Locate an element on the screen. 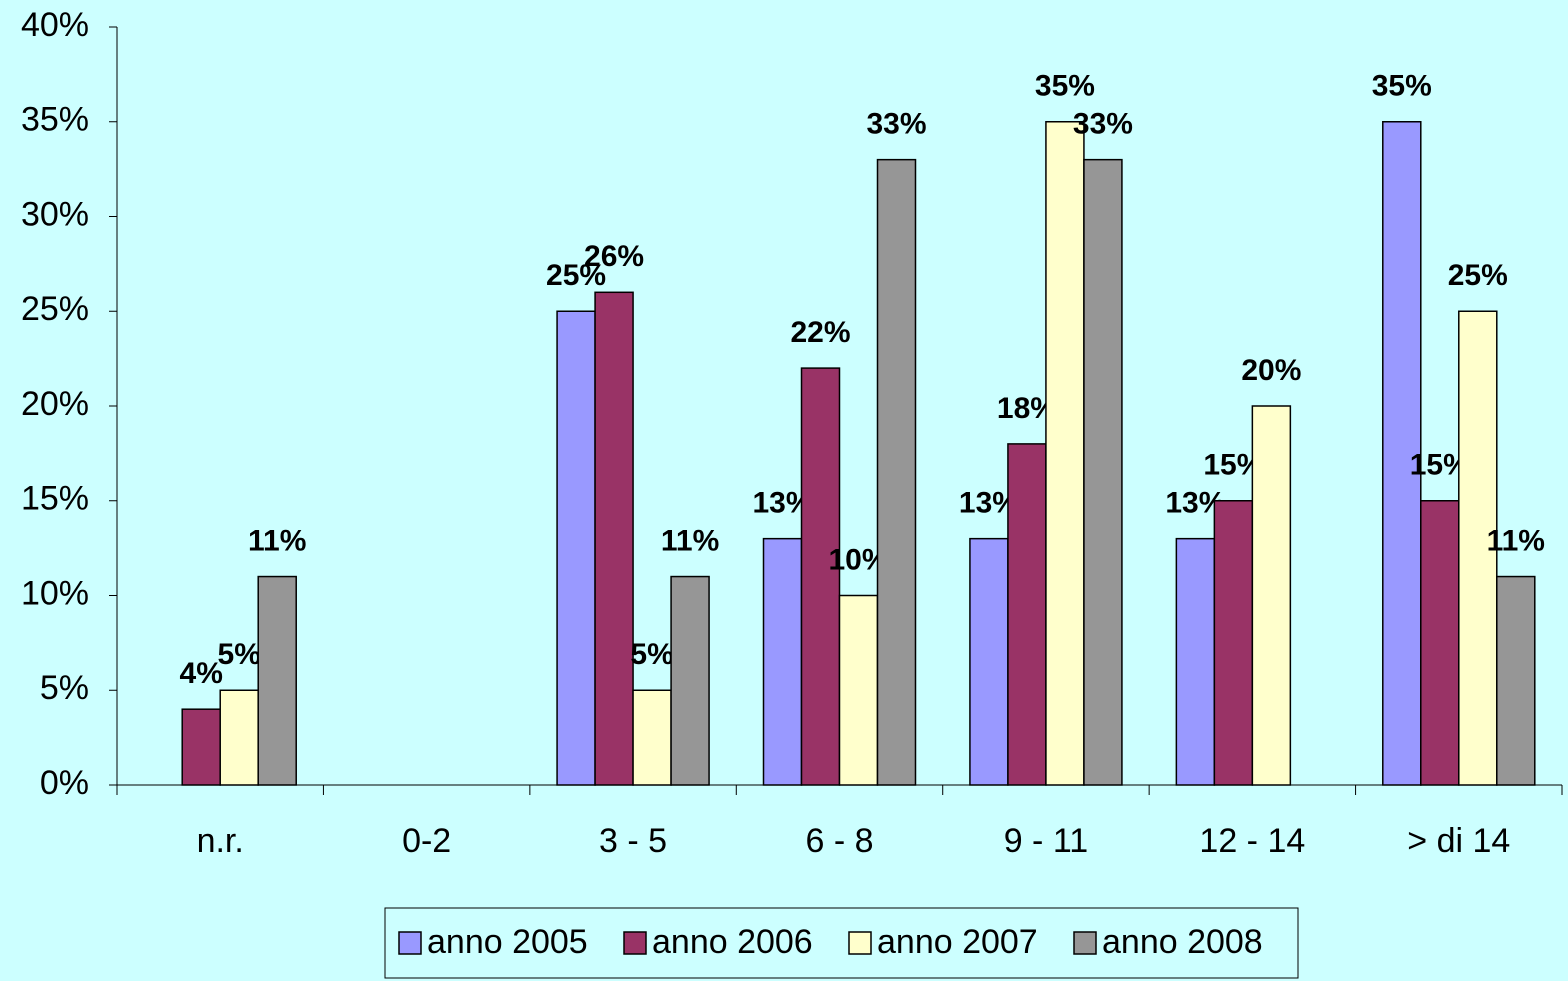 This screenshot has height=981, width=1568. x-tick-label: 3 - 5 is located at coordinates (633, 841).